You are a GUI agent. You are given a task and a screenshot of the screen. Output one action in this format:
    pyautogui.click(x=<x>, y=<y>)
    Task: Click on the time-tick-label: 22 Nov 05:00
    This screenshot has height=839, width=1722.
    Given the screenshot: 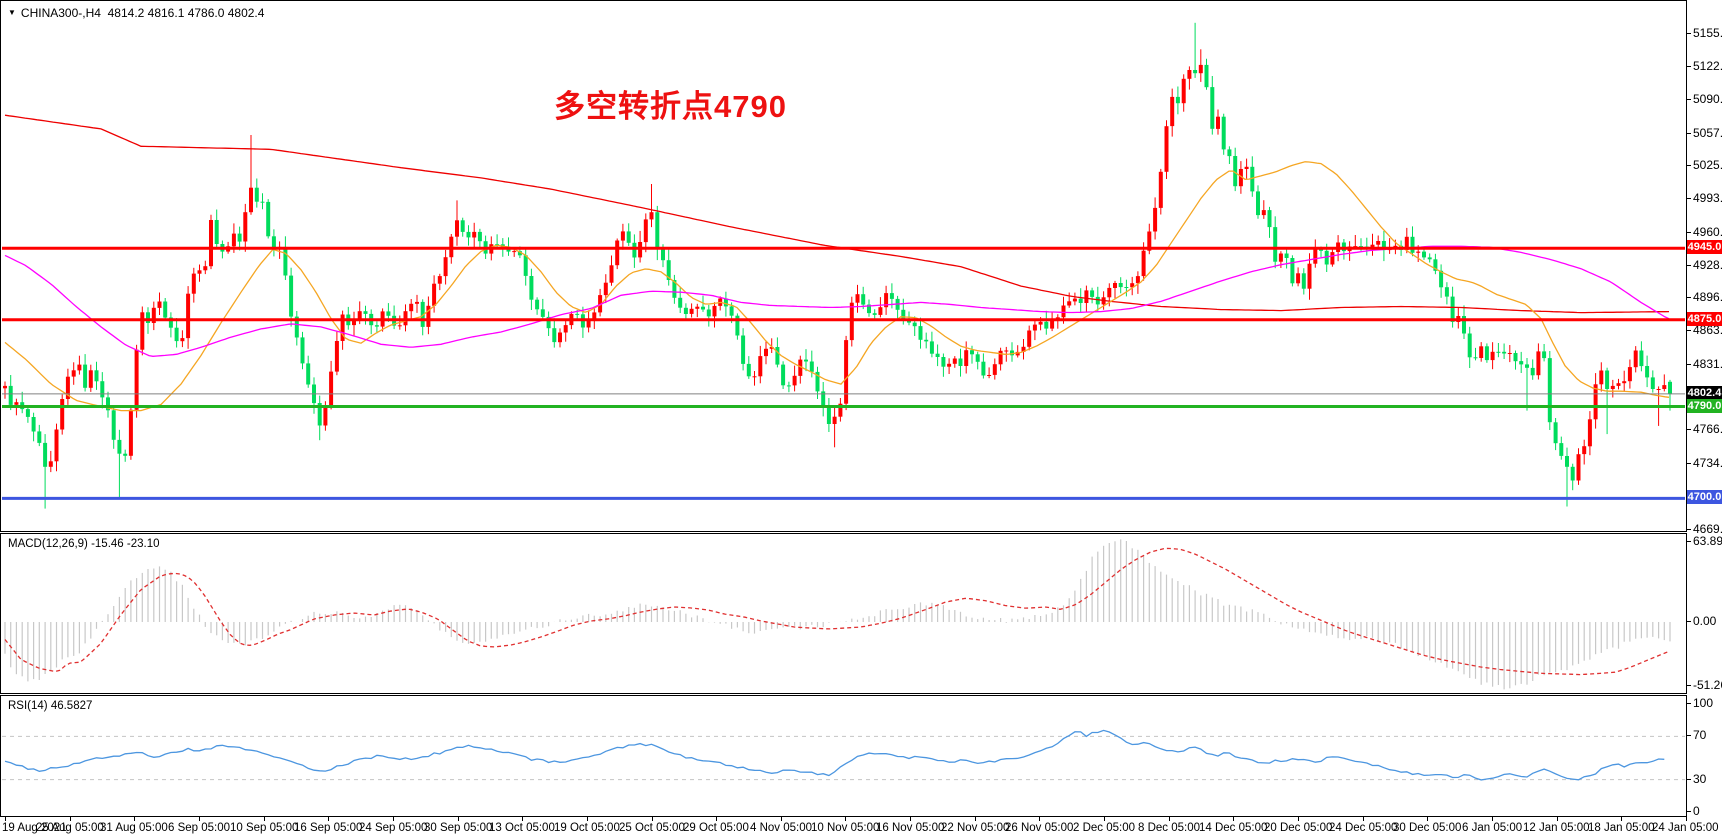 What is the action you would take?
    pyautogui.click(x=975, y=828)
    